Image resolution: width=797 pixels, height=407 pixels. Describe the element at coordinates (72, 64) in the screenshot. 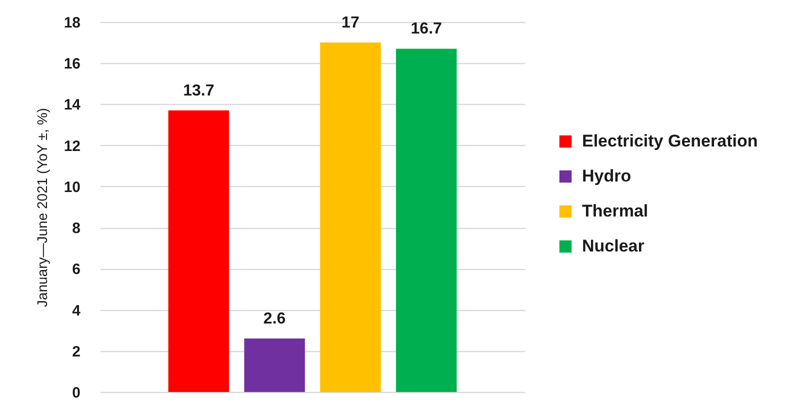

I see `y-tick-label: 16` at that location.